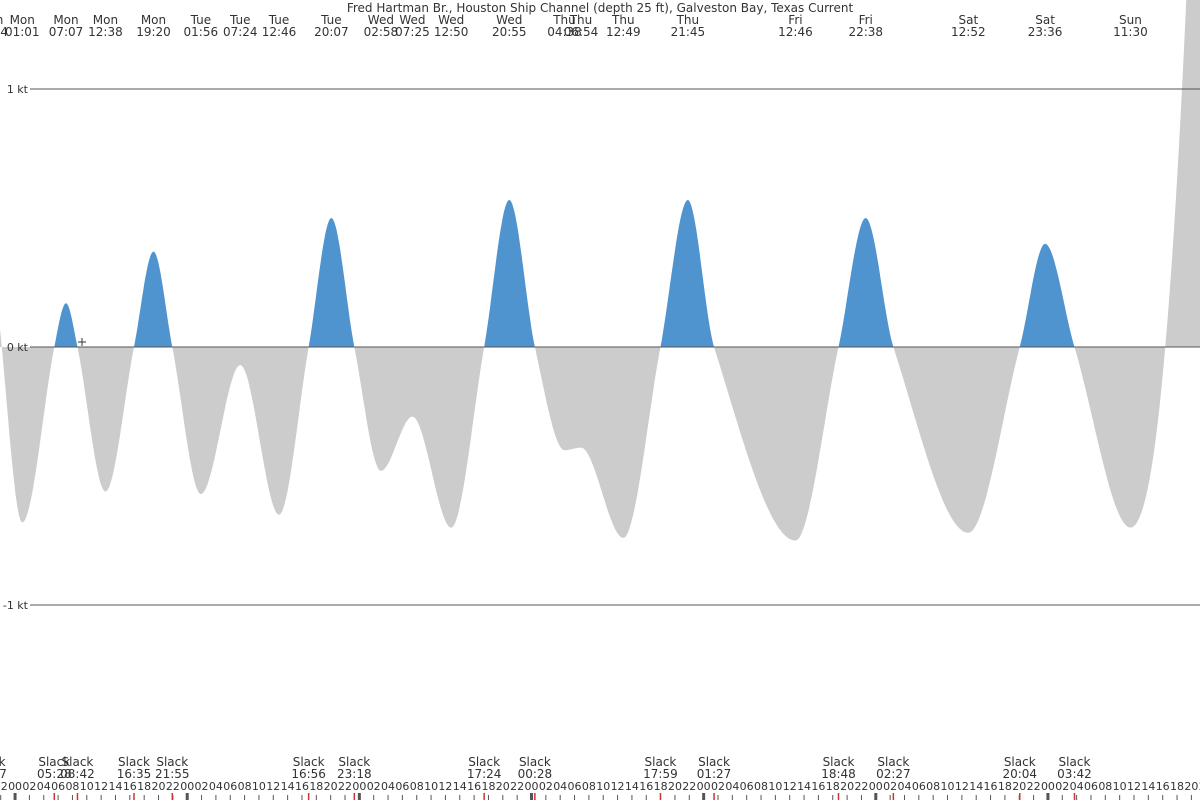  I want to click on peak-time-label: 12:52, so click(968, 32).